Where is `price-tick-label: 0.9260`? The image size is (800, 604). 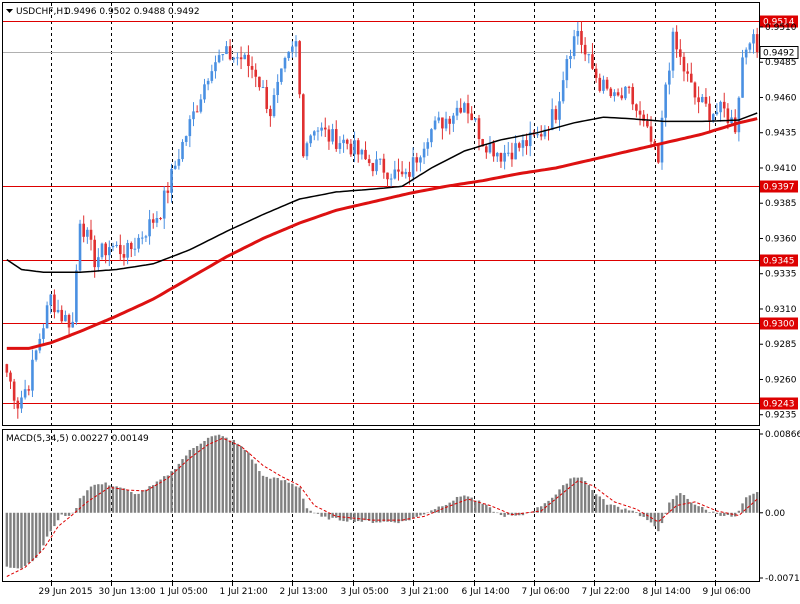 price-tick-label: 0.9260 is located at coordinates (781, 380).